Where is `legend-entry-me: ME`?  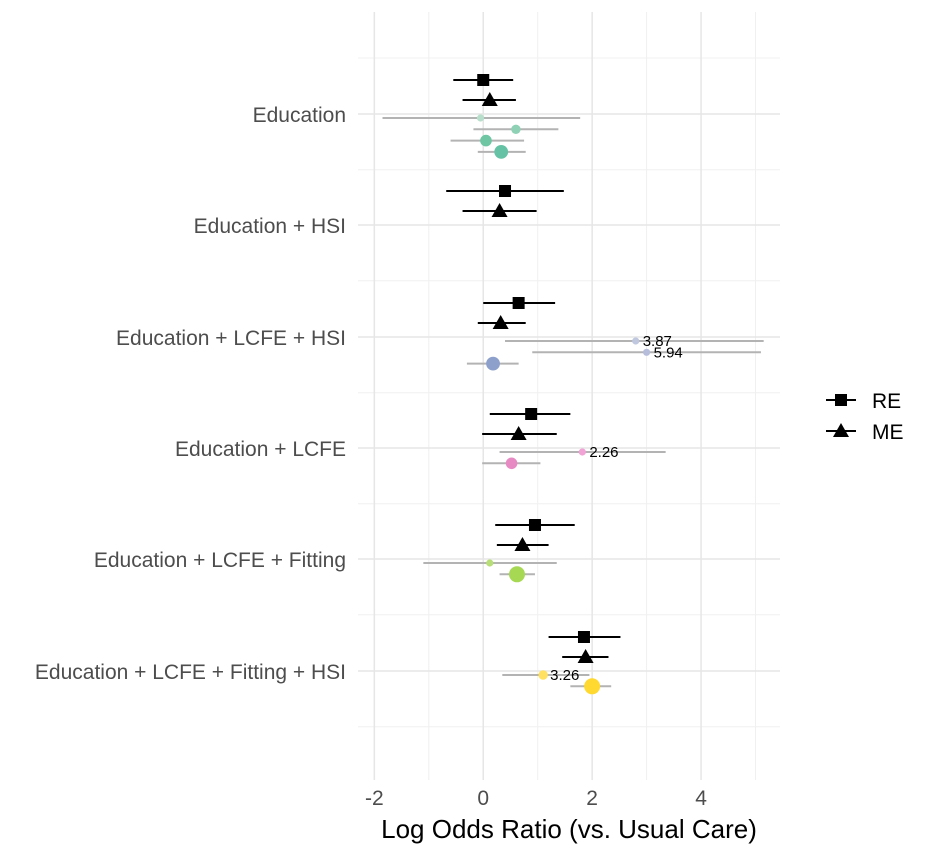
legend-entry-me: ME is located at coordinates (865, 432).